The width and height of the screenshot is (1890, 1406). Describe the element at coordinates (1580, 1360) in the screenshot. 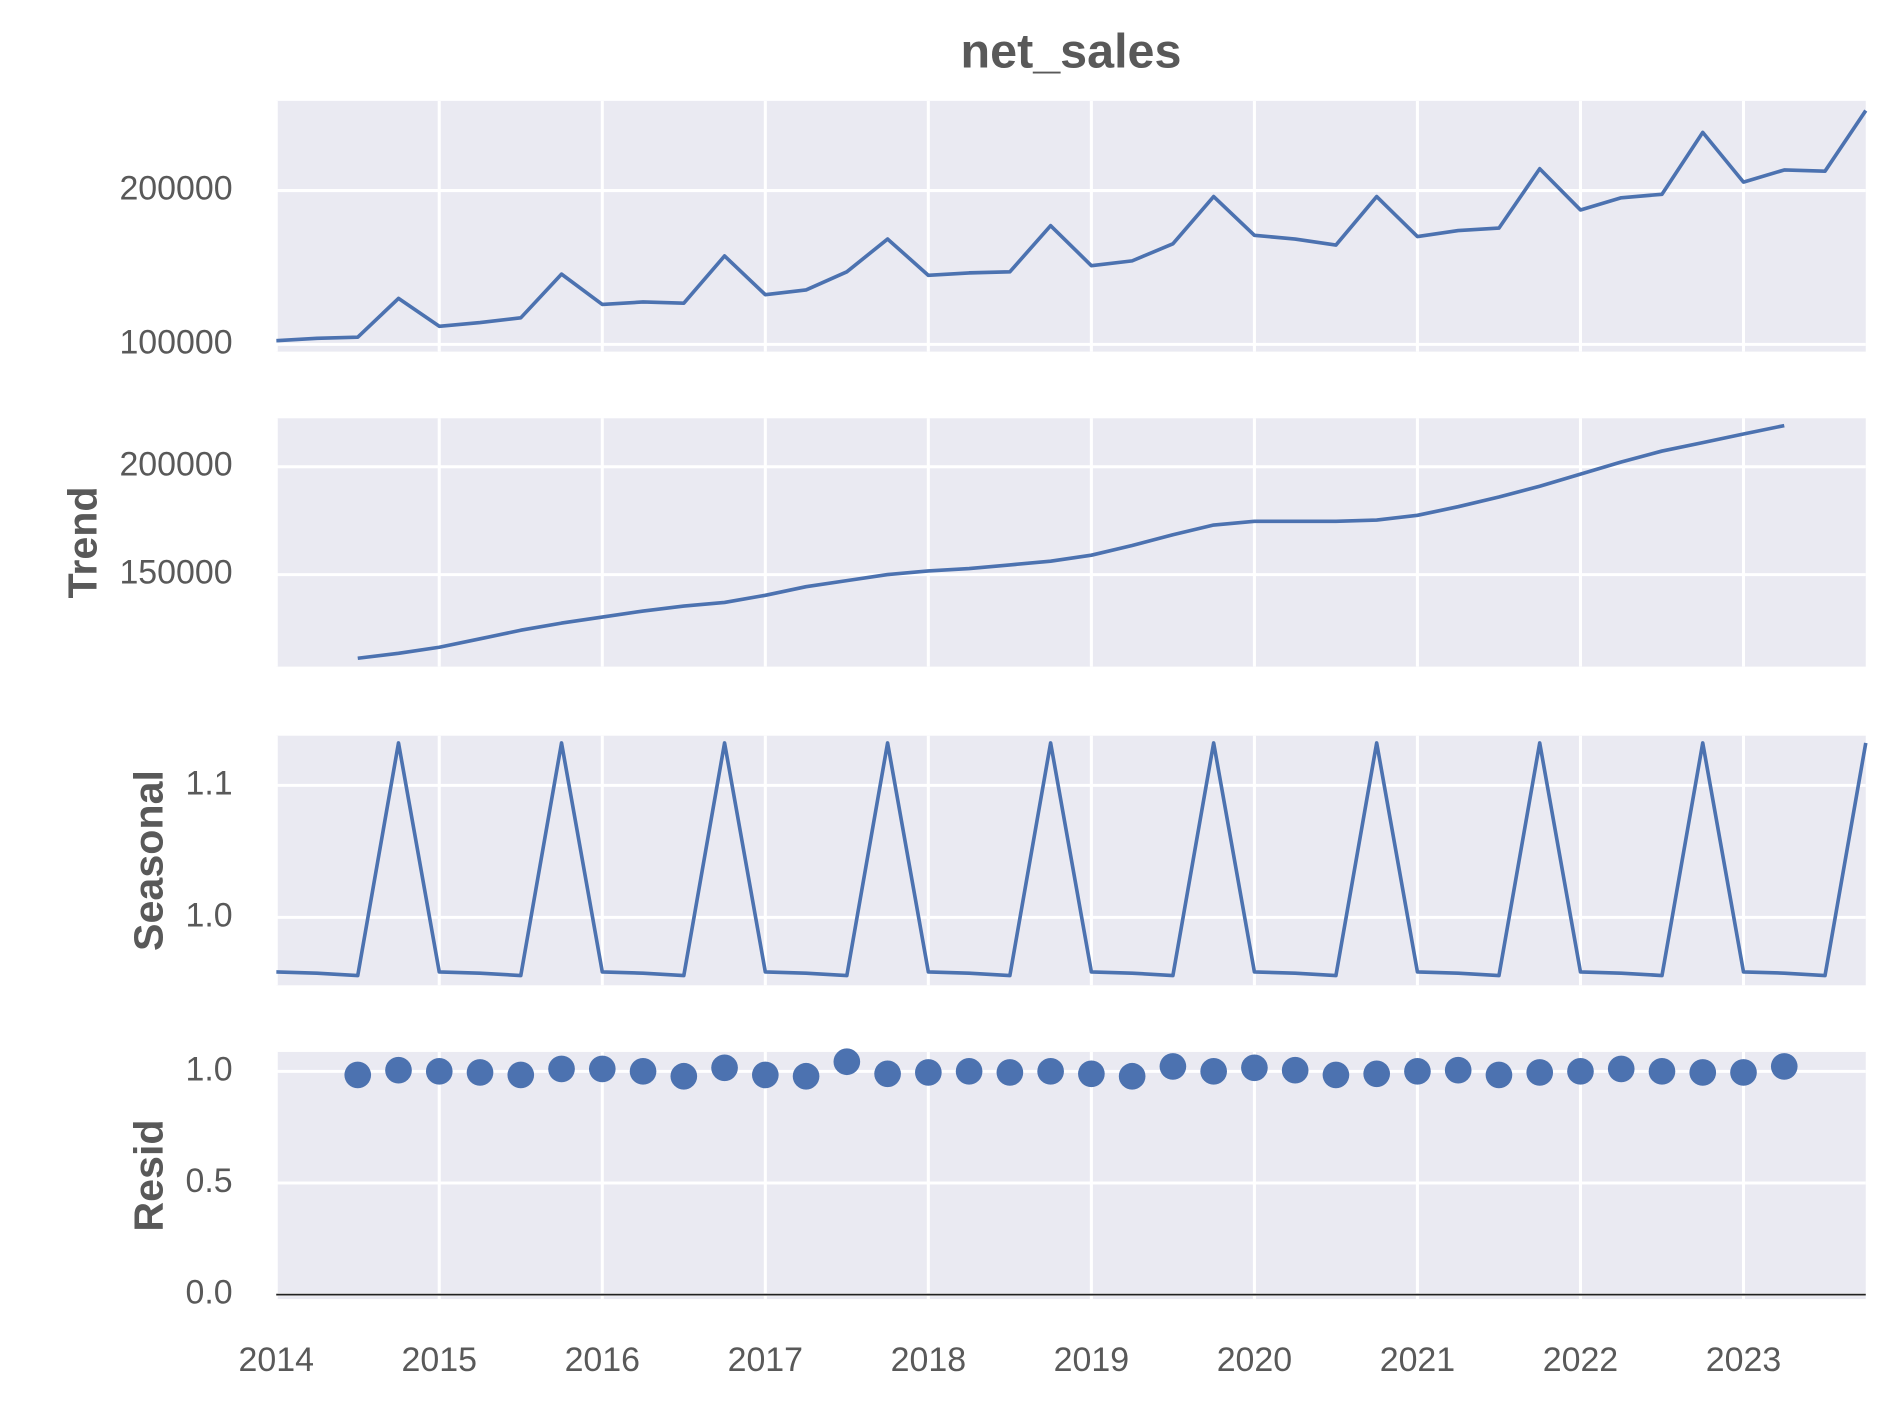

I see `x-tick-label: 2022` at that location.